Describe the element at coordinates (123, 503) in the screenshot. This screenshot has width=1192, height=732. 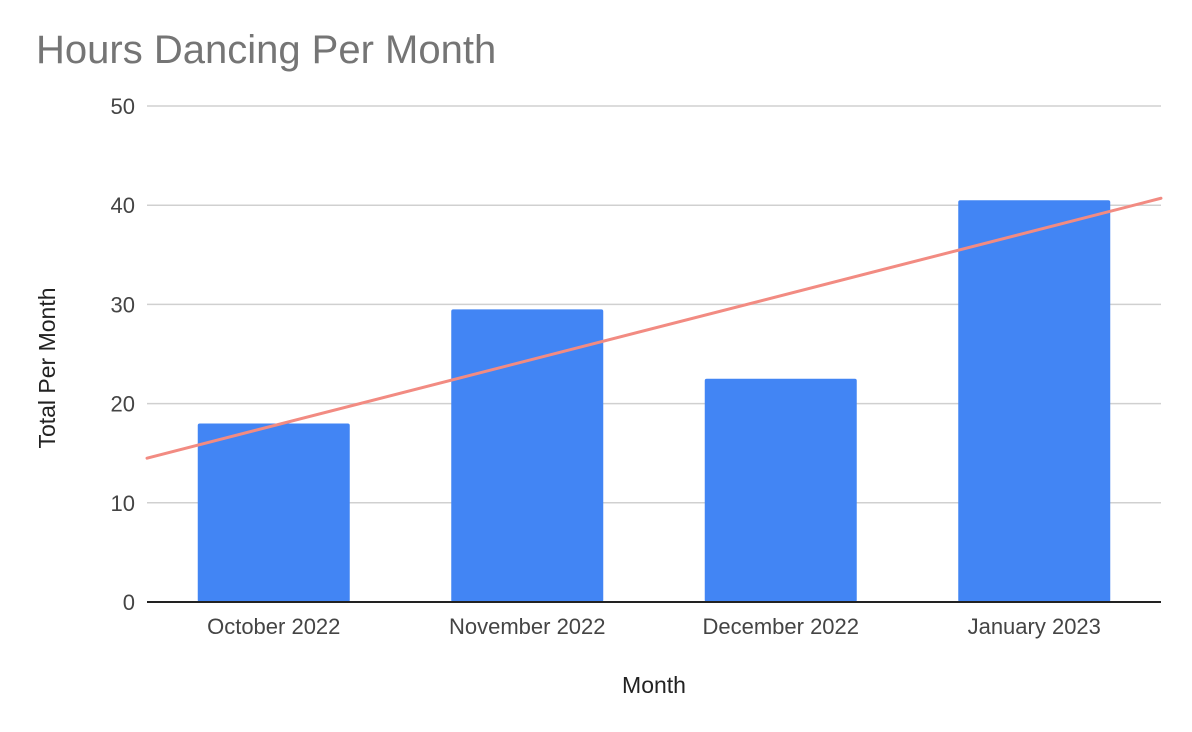
I see `y-tick-label: 10` at that location.